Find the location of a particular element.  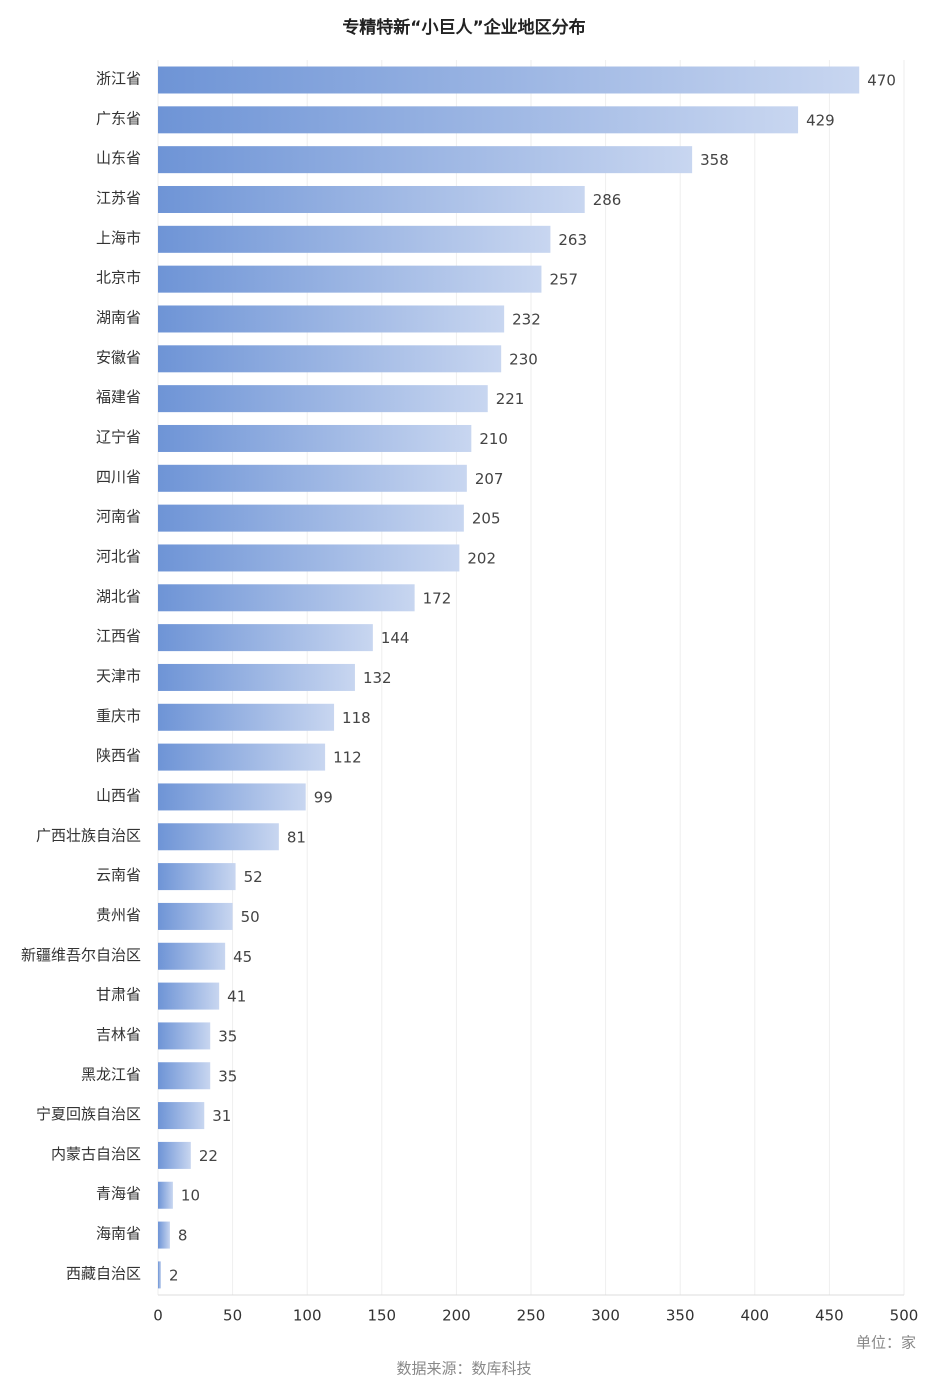

y-tick-label: 天津市 is located at coordinates (118, 676).